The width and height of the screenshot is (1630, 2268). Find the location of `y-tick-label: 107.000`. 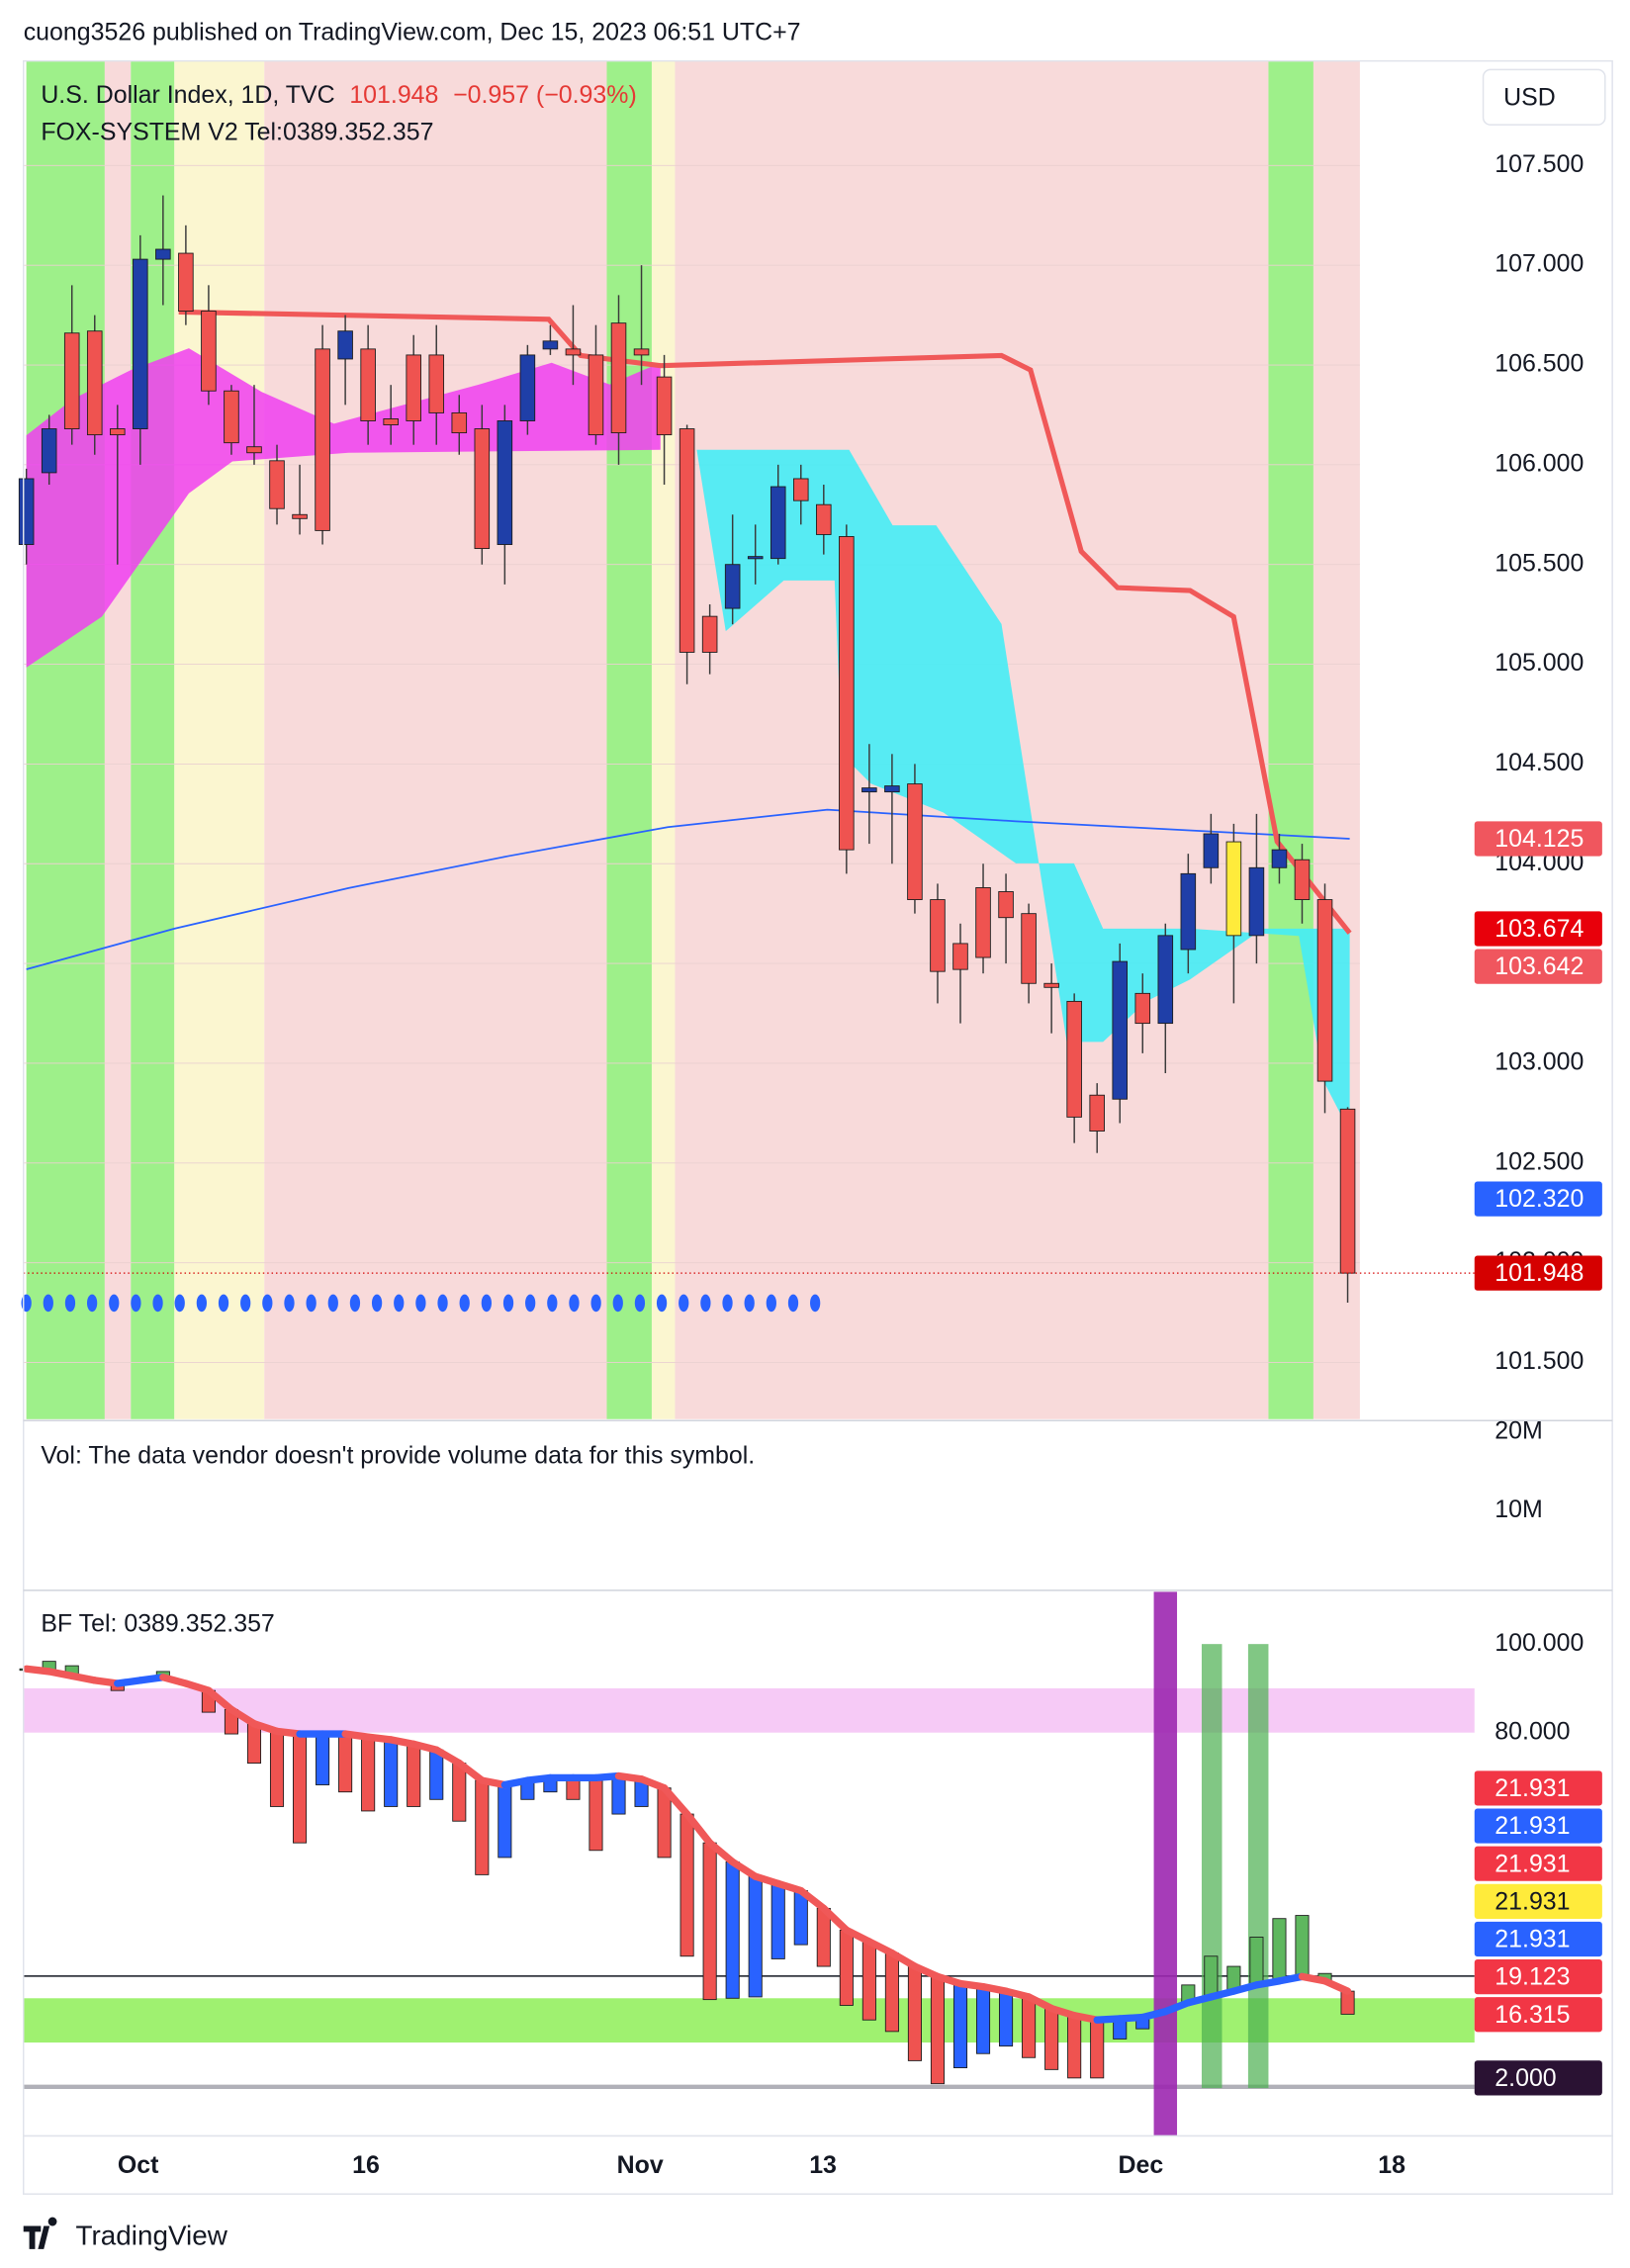

y-tick-label: 107.000 is located at coordinates (1539, 264).